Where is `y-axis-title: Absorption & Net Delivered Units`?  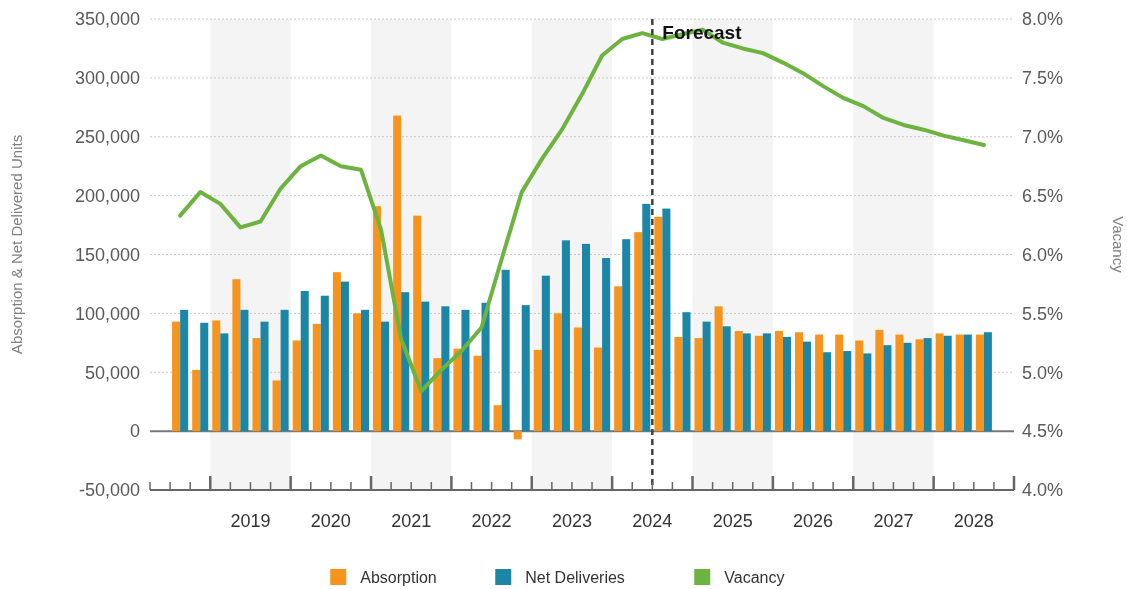
y-axis-title: Absorption & Net Delivered Units is located at coordinates (16, 244).